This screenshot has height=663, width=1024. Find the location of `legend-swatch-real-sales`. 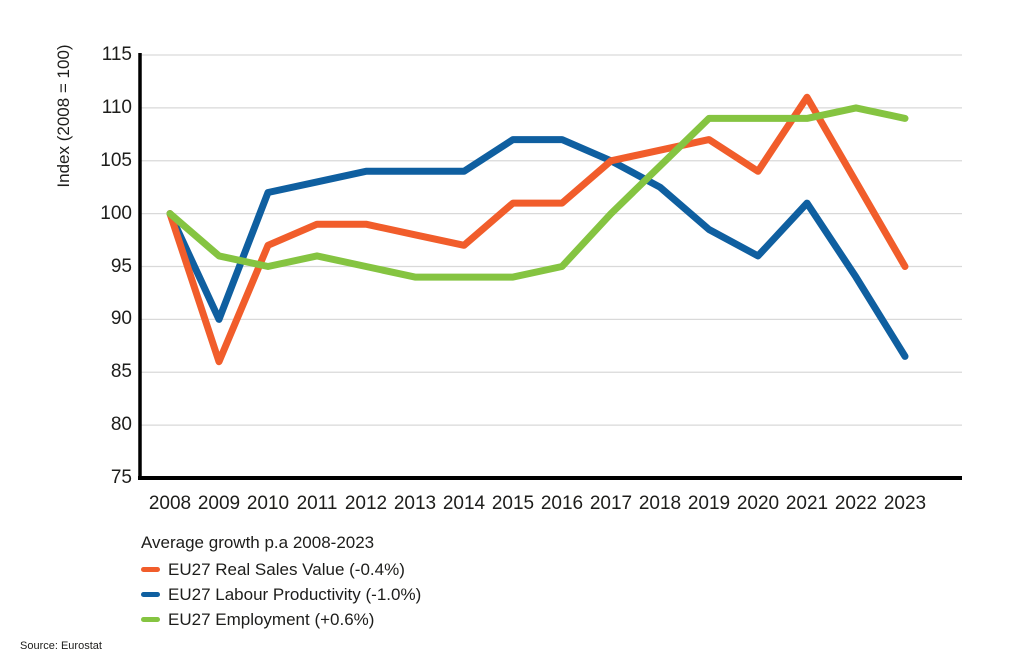

legend-swatch-real-sales is located at coordinates (150, 569).